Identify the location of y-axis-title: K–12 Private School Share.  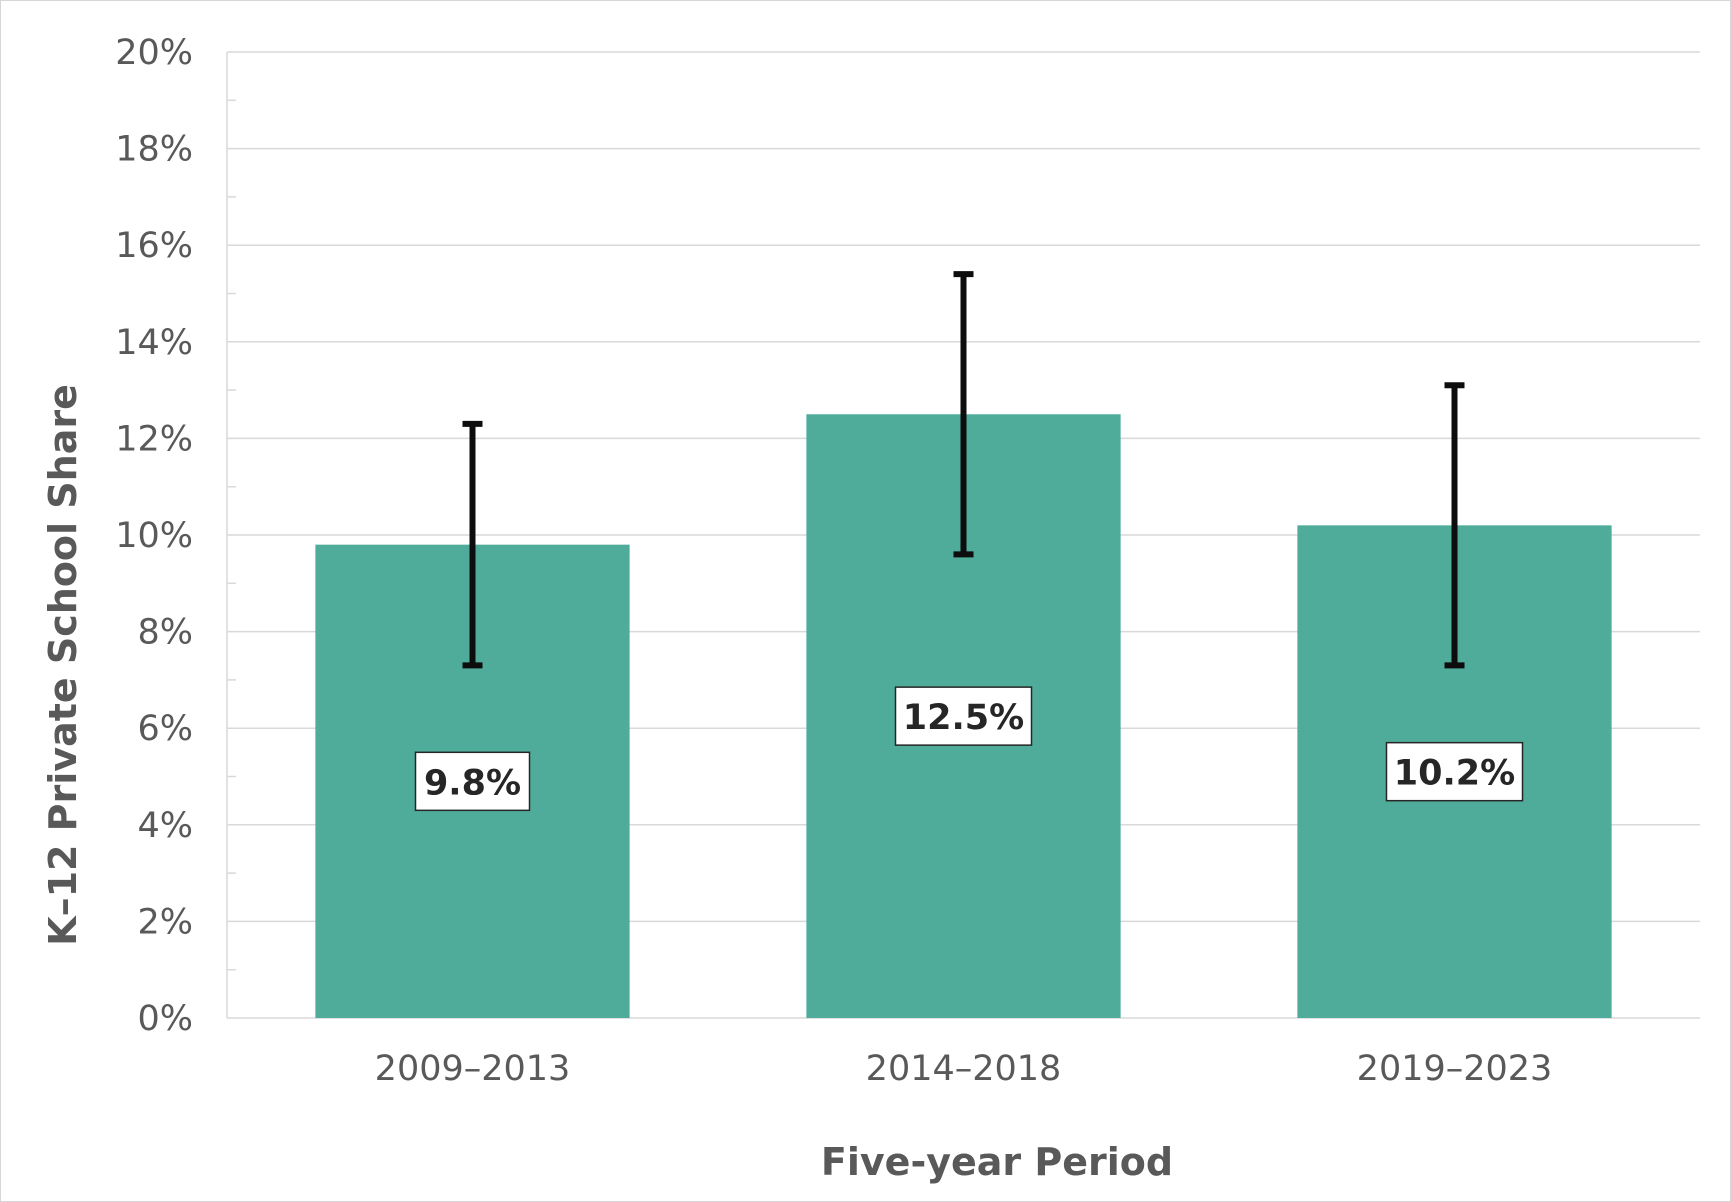
(63, 665).